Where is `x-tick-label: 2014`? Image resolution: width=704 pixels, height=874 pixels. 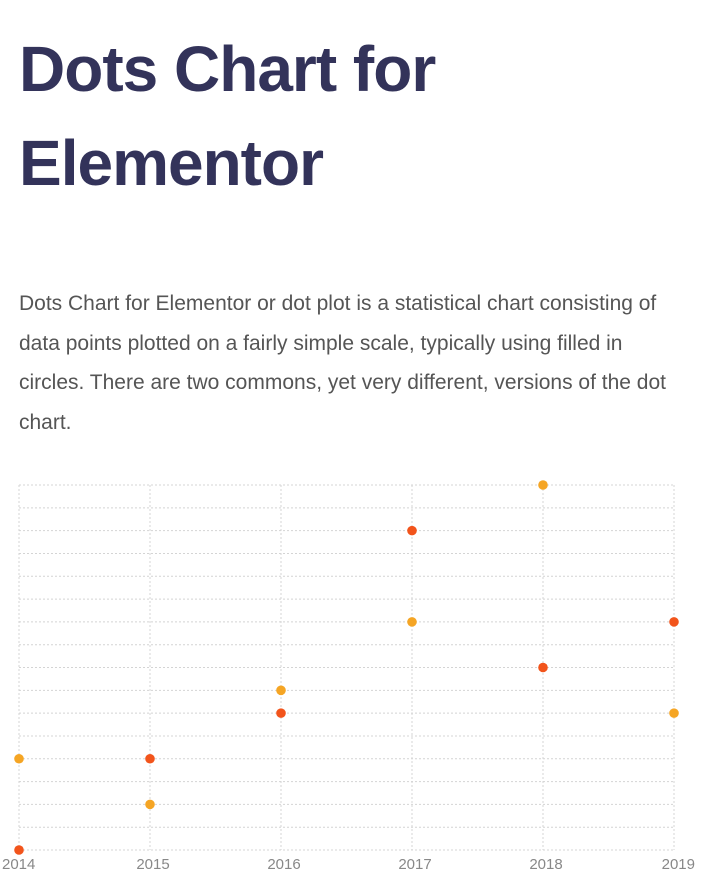
x-tick-label: 2014 is located at coordinates (18, 864).